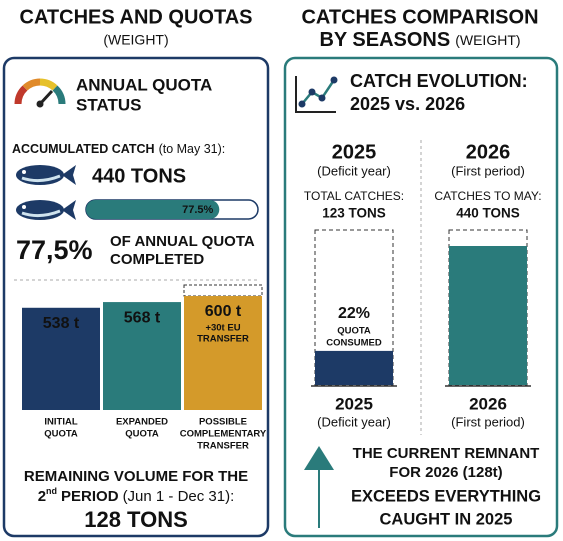 The width and height of the screenshot is (563, 541). What do you see at coordinates (46, 192) in the screenshot?
I see `fish-icon` at bounding box center [46, 192].